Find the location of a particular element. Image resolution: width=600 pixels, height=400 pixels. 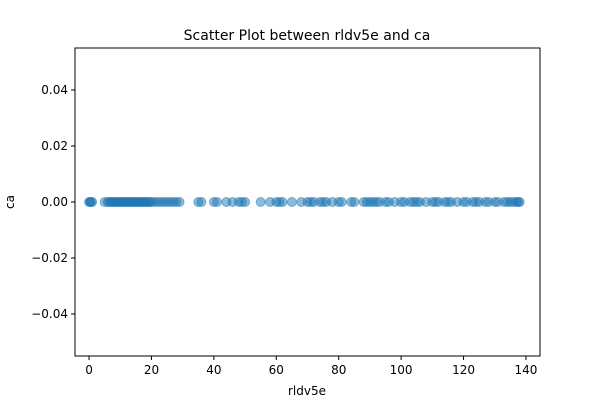

y-tick-label: 0.00 is located at coordinates (54, 202).